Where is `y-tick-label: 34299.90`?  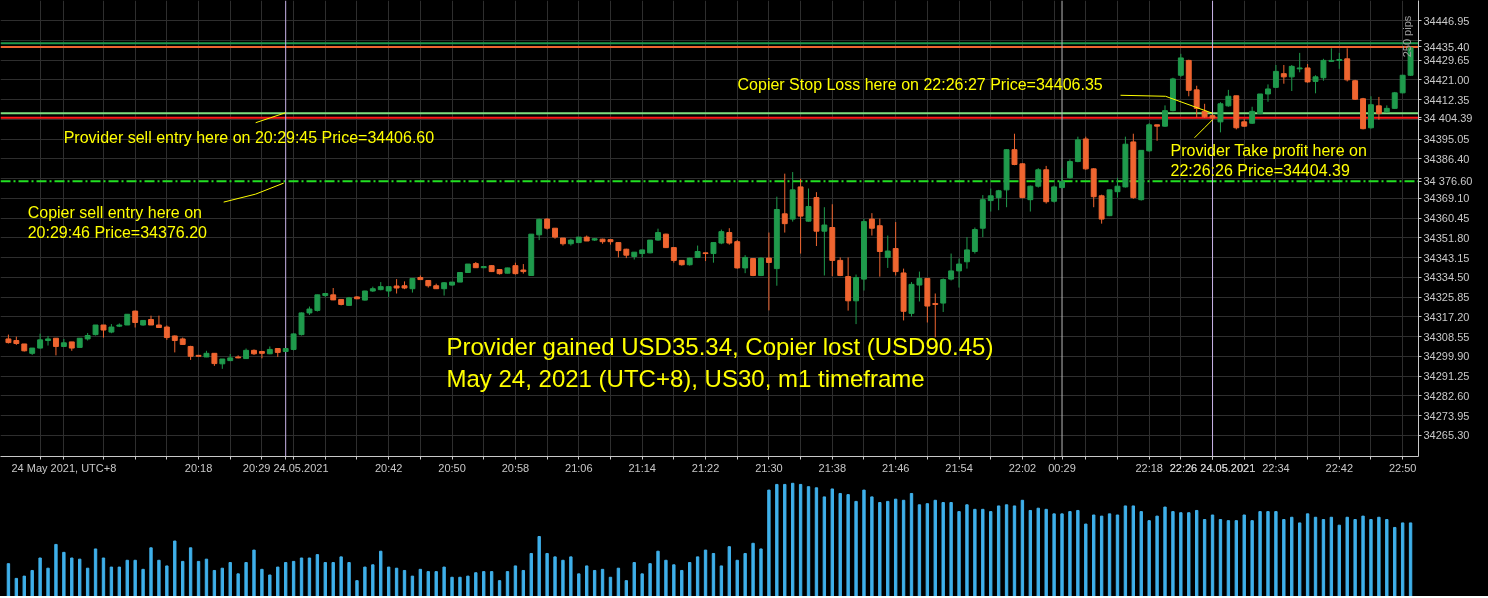 y-tick-label: 34299.90 is located at coordinates (1446, 356).